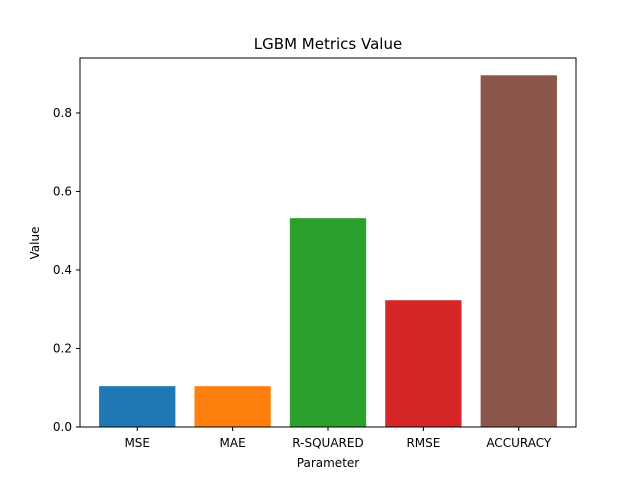 The height and width of the screenshot is (480, 640). I want to click on y-tick-label: 0.0, so click(62, 427).